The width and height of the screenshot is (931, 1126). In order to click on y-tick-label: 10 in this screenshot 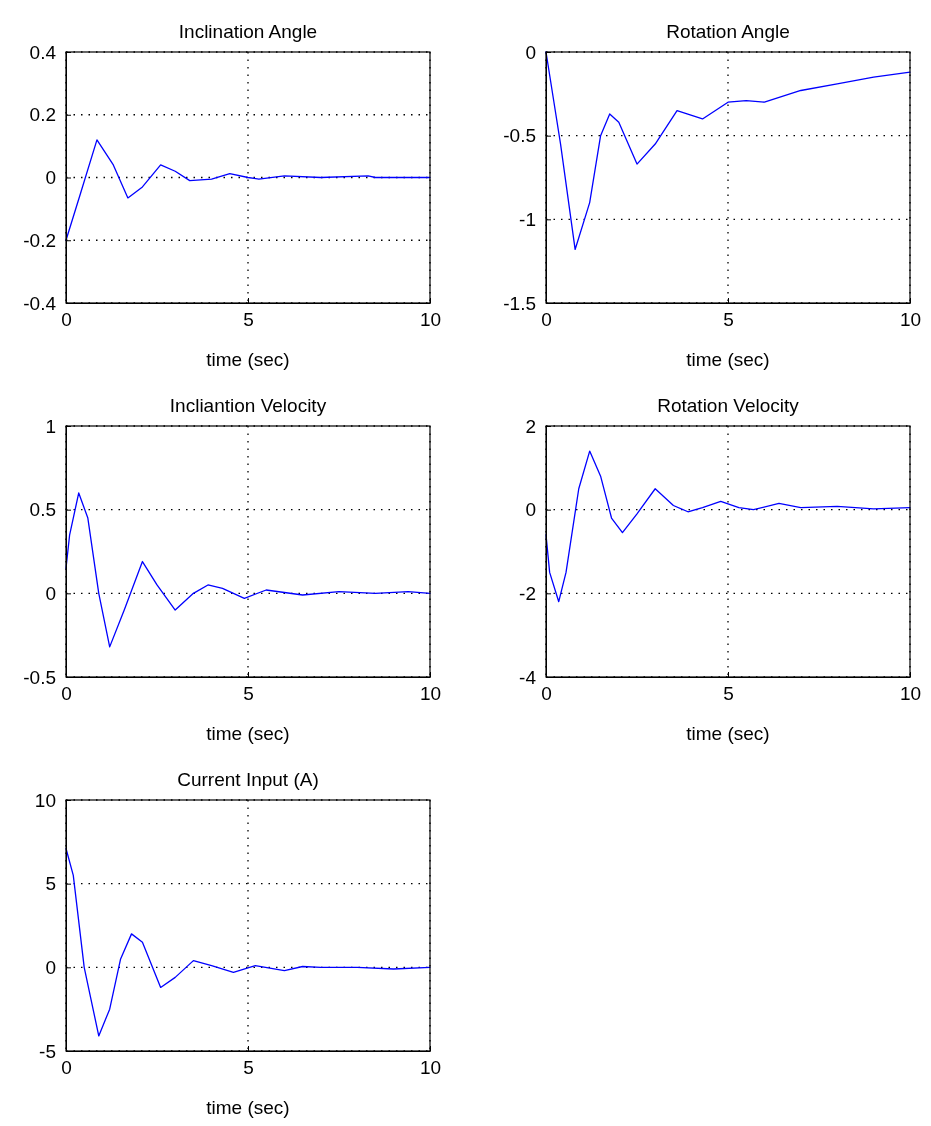, I will do `click(45, 800)`.